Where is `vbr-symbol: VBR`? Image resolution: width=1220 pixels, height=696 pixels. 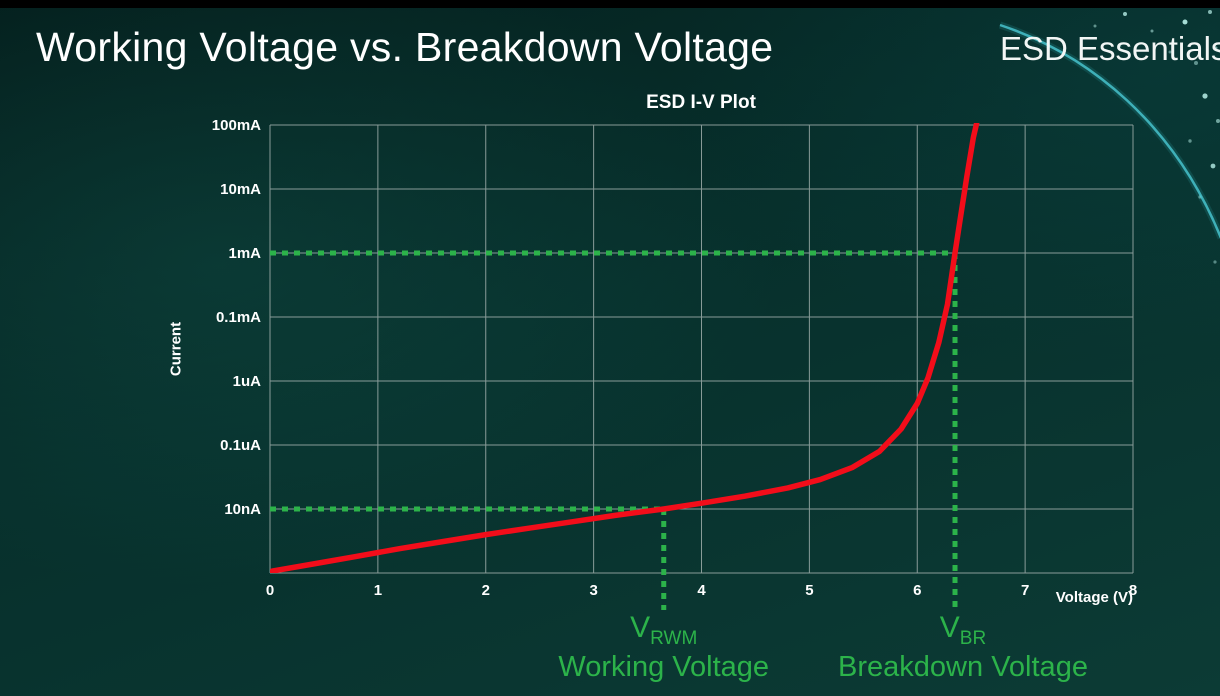 vbr-symbol: VBR is located at coordinates (963, 630).